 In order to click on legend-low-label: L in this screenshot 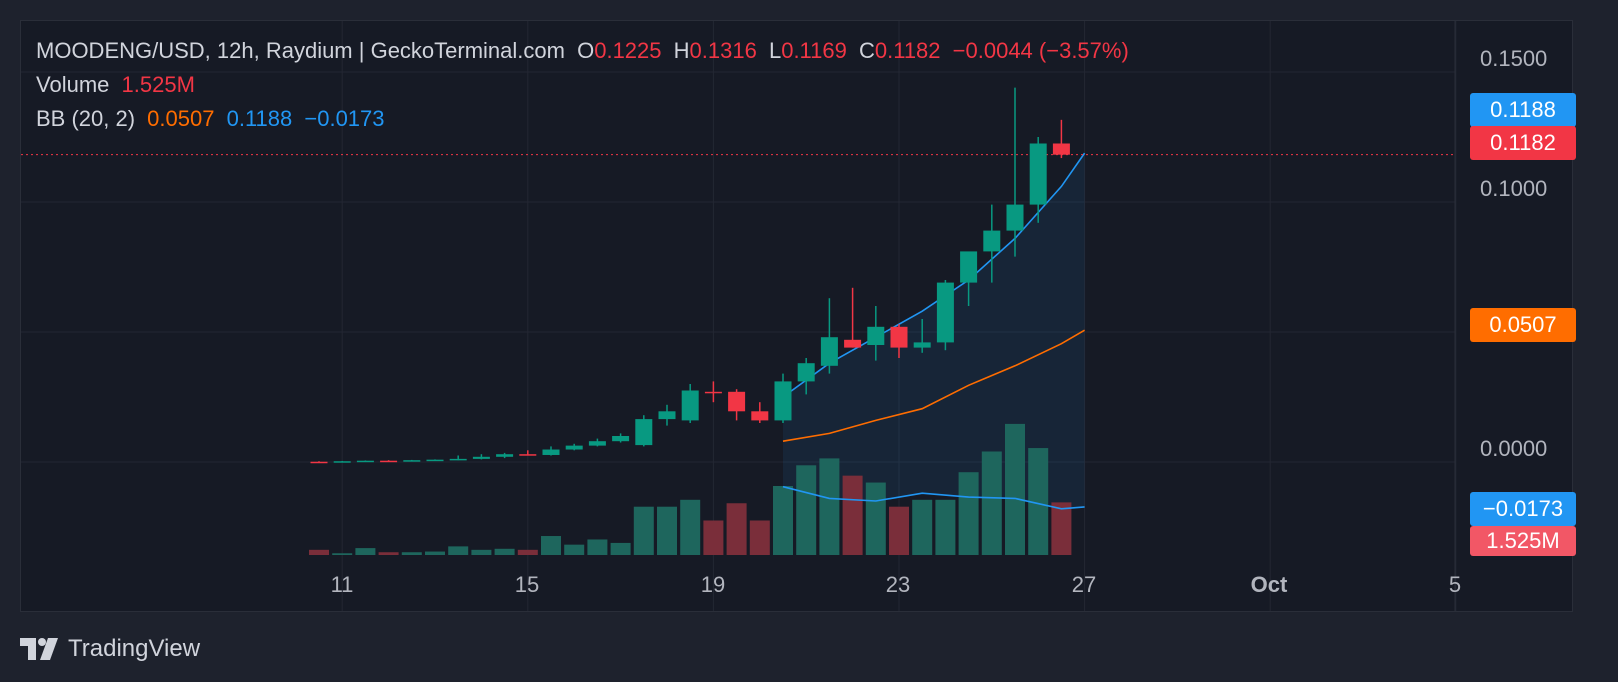, I will do `click(775, 50)`.